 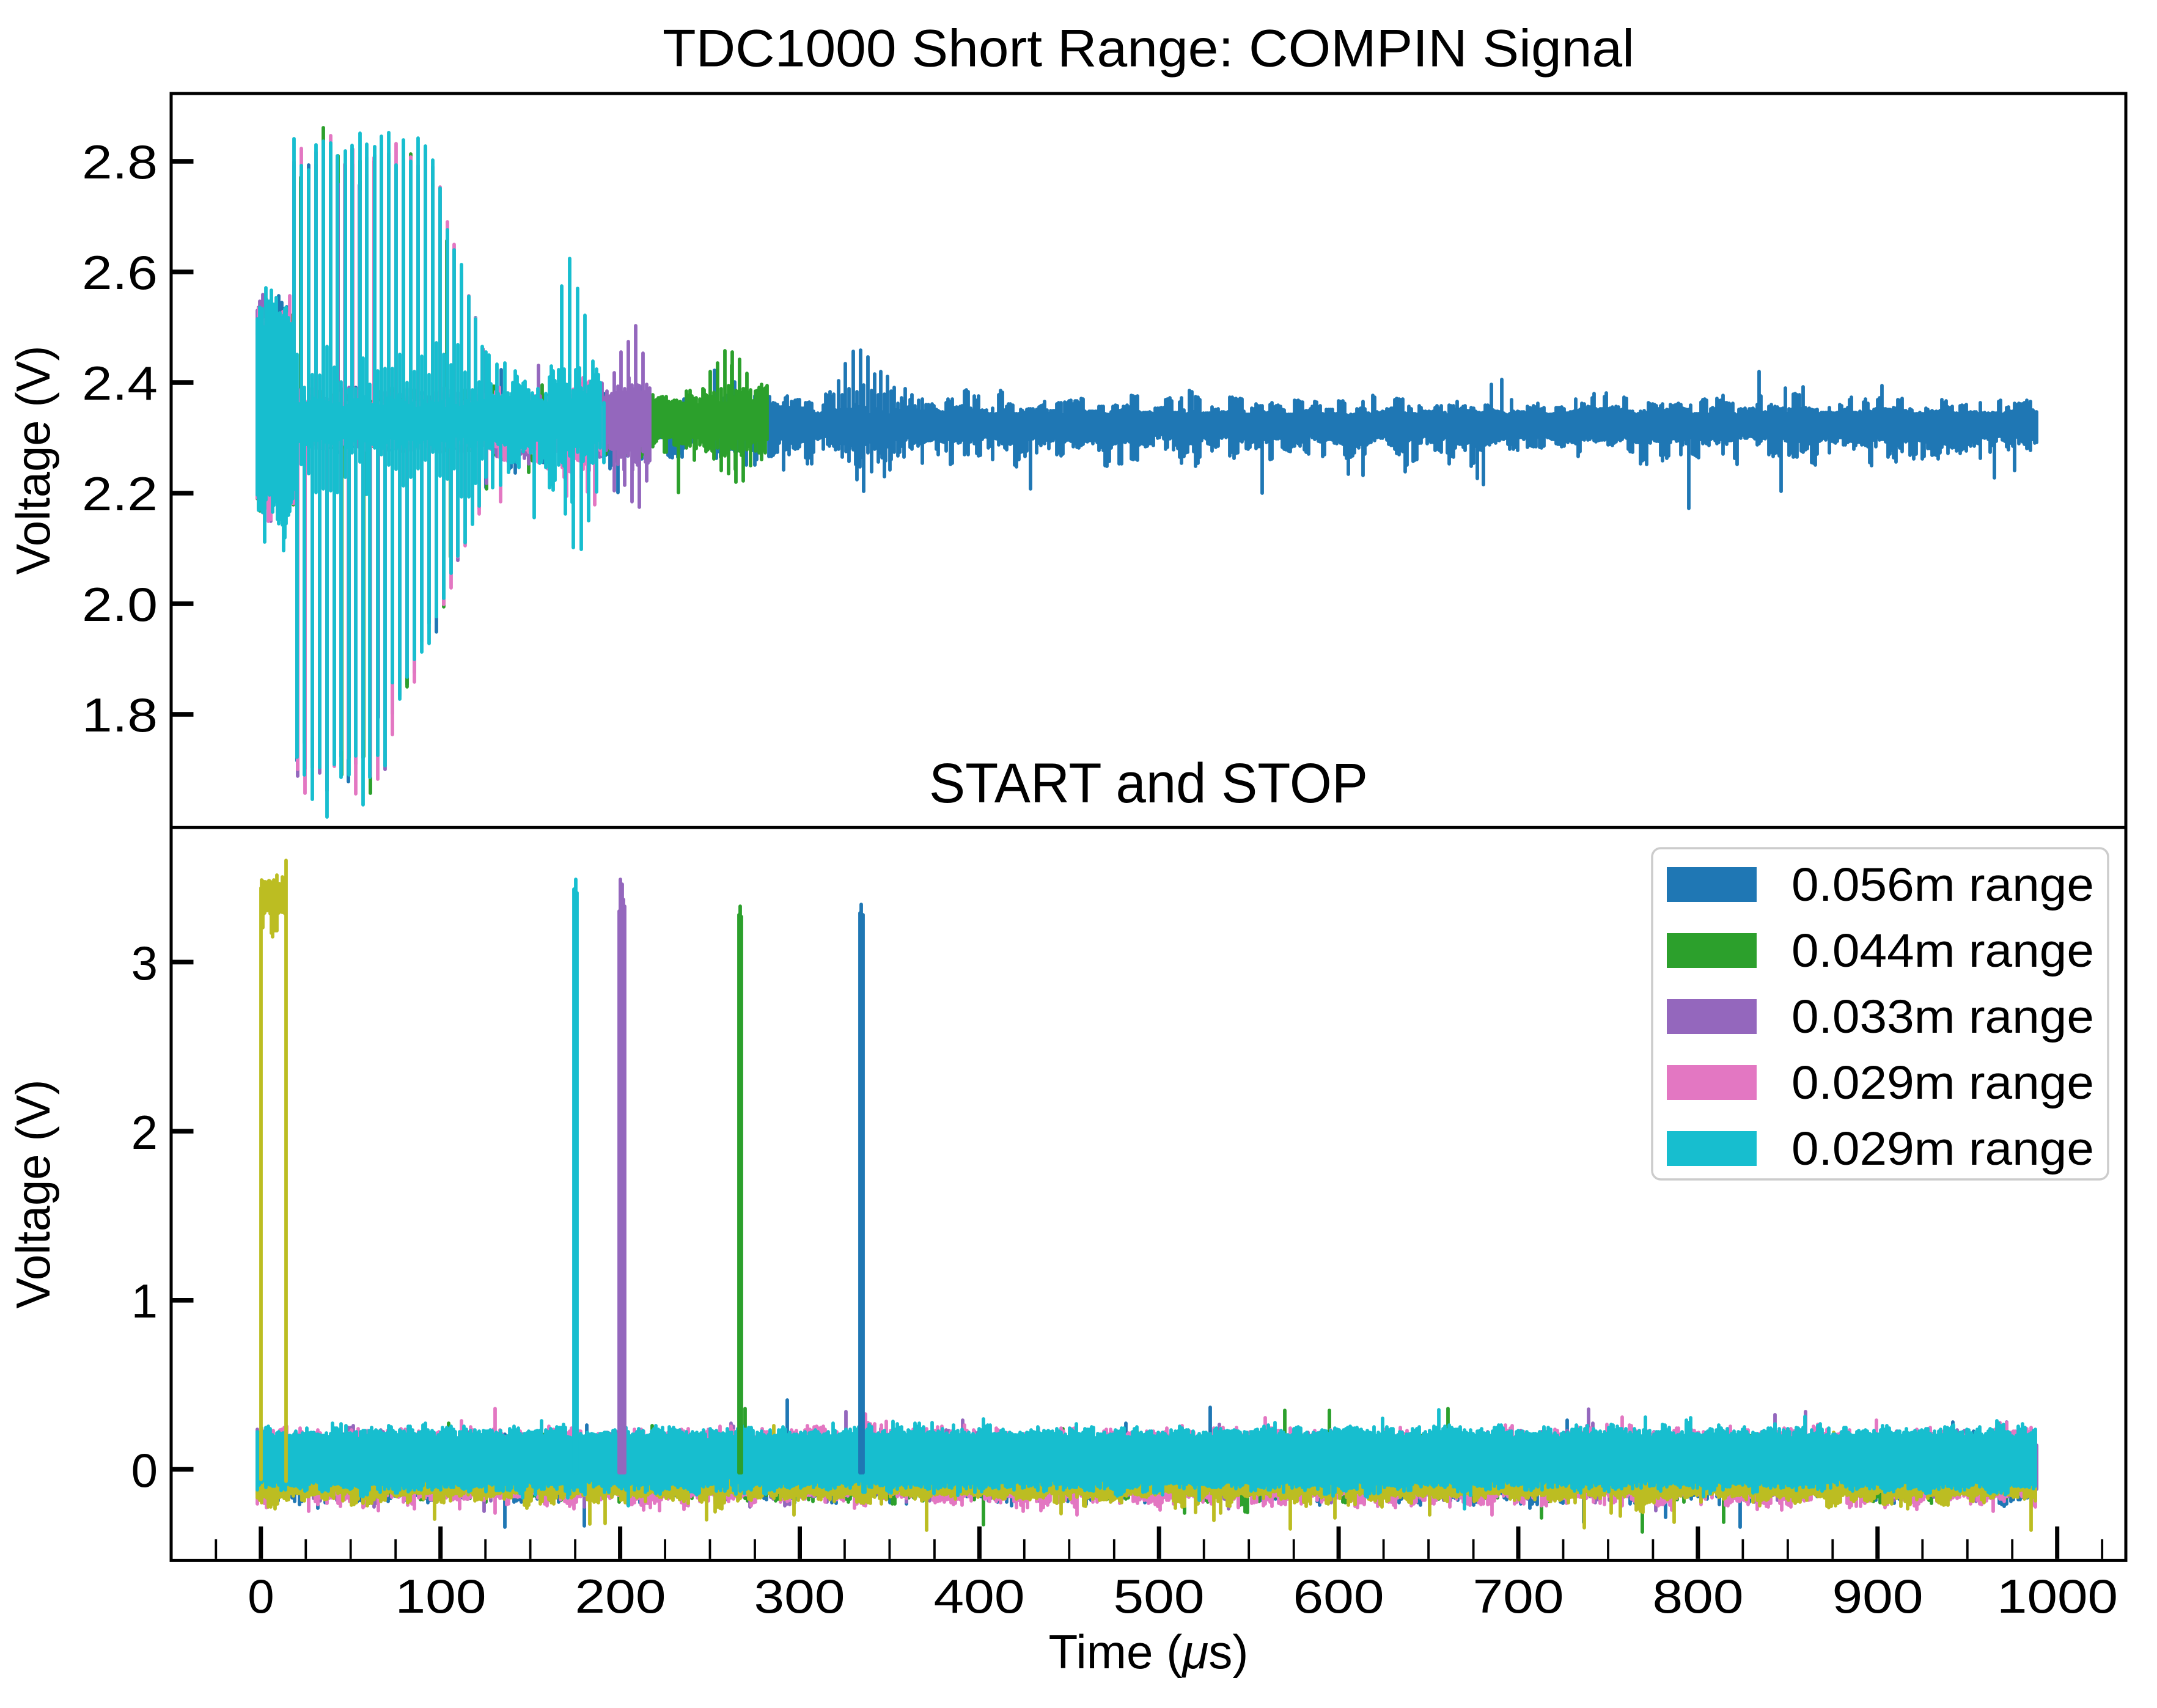 I want to click on svg-text: 2.2, so click(x=120, y=494).